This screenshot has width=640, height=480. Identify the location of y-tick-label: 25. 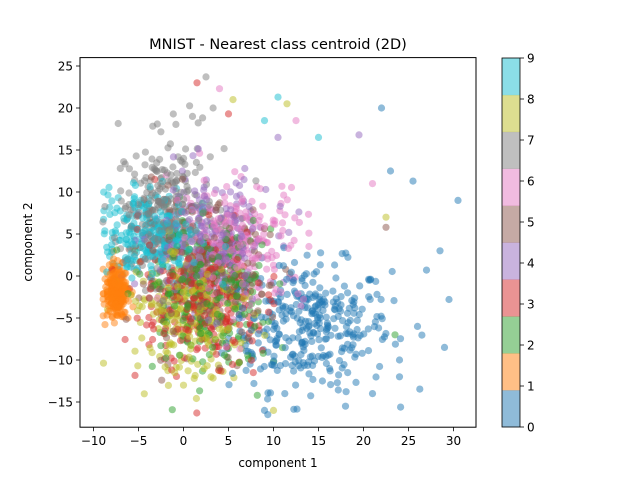
(65, 66).